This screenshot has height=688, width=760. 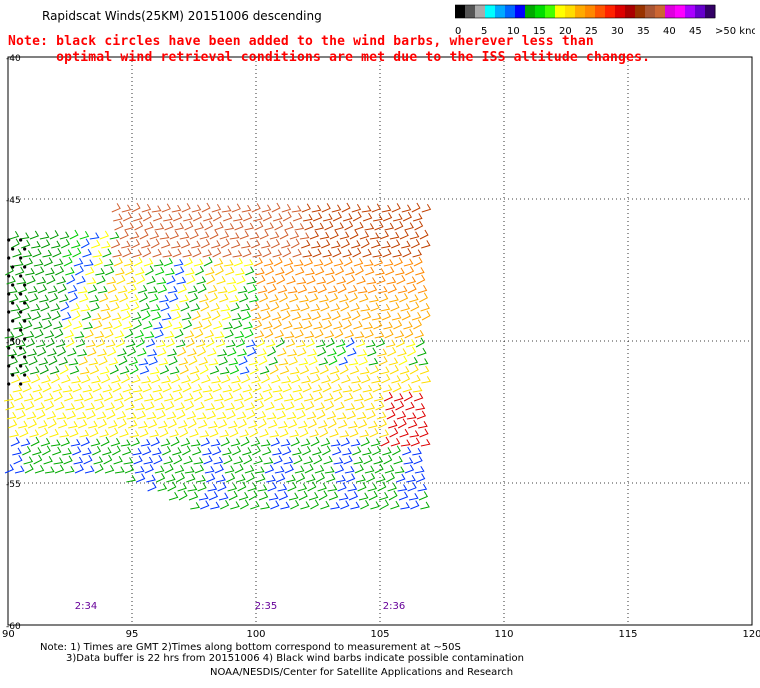 I want to click on wind-speed-colorbar: 0 5 10 15 20 25 30 35 40 45 >50 knots, so click(x=605, y=20).